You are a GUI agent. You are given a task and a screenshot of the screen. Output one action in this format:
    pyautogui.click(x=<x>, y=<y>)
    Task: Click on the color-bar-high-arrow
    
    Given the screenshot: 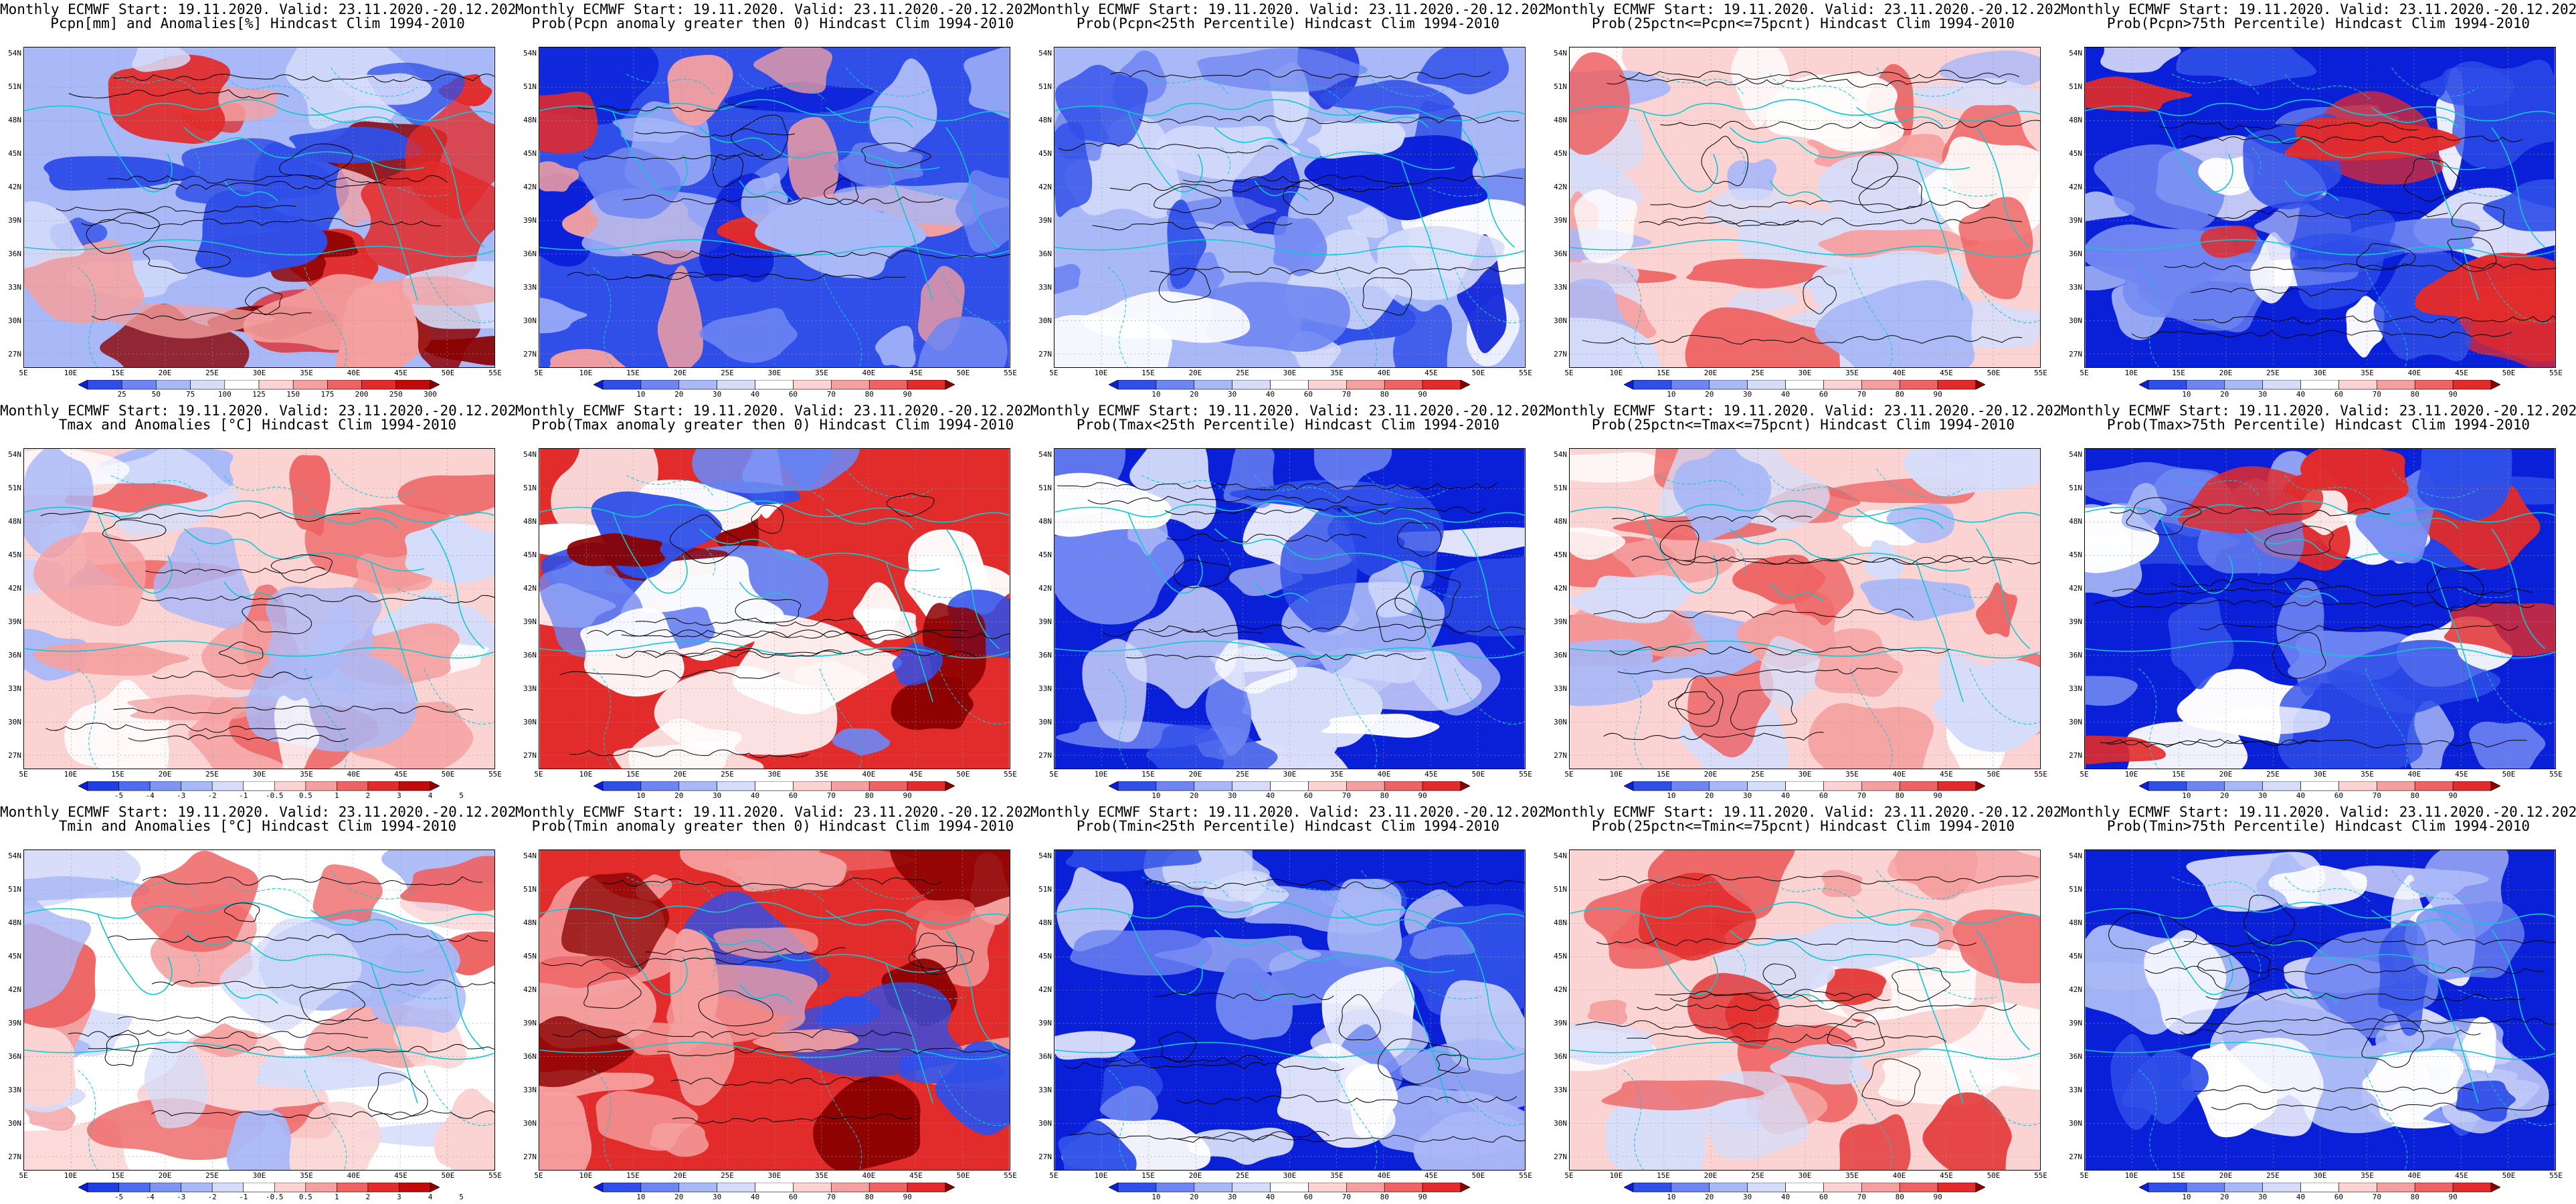 What is the action you would take?
    pyautogui.click(x=1980, y=786)
    